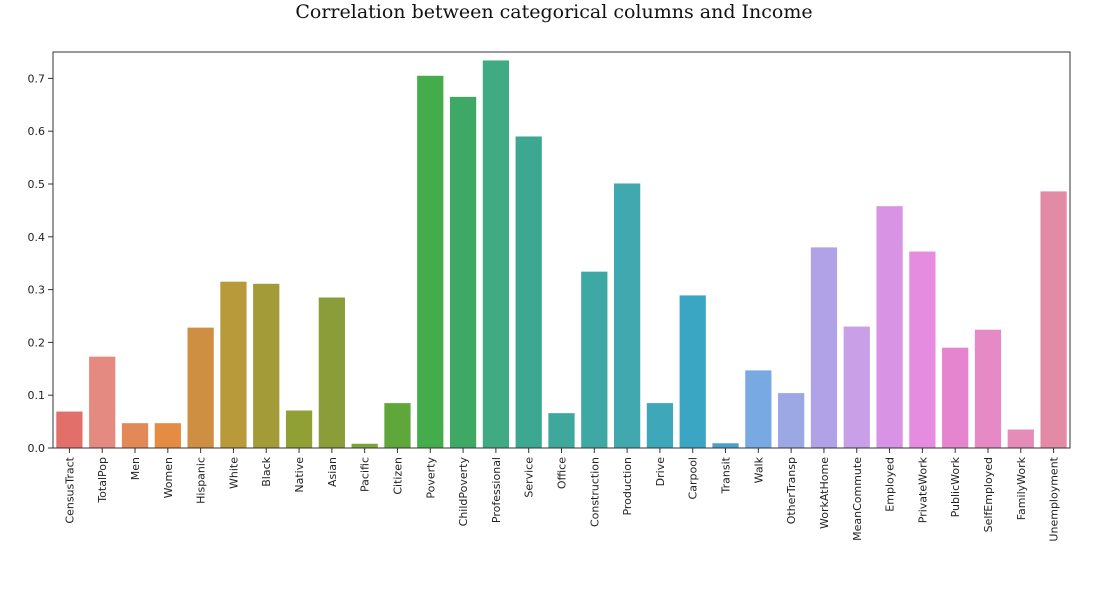 The height and width of the screenshot is (593, 1108). What do you see at coordinates (889, 327) in the screenshot?
I see `bar-employed` at bounding box center [889, 327].